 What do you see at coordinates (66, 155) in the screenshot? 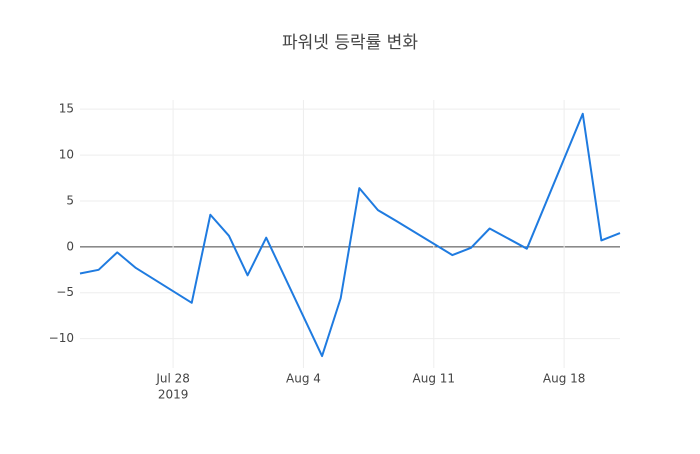
I see `y-tick-label: 10` at bounding box center [66, 155].